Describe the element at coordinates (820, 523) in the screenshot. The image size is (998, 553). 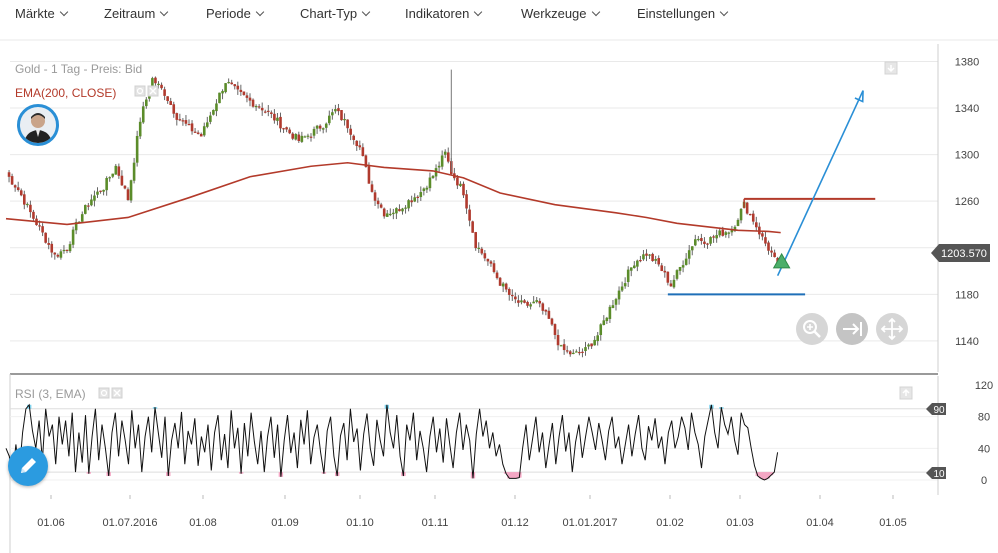
I see `x-tick-label: 01.04` at that location.